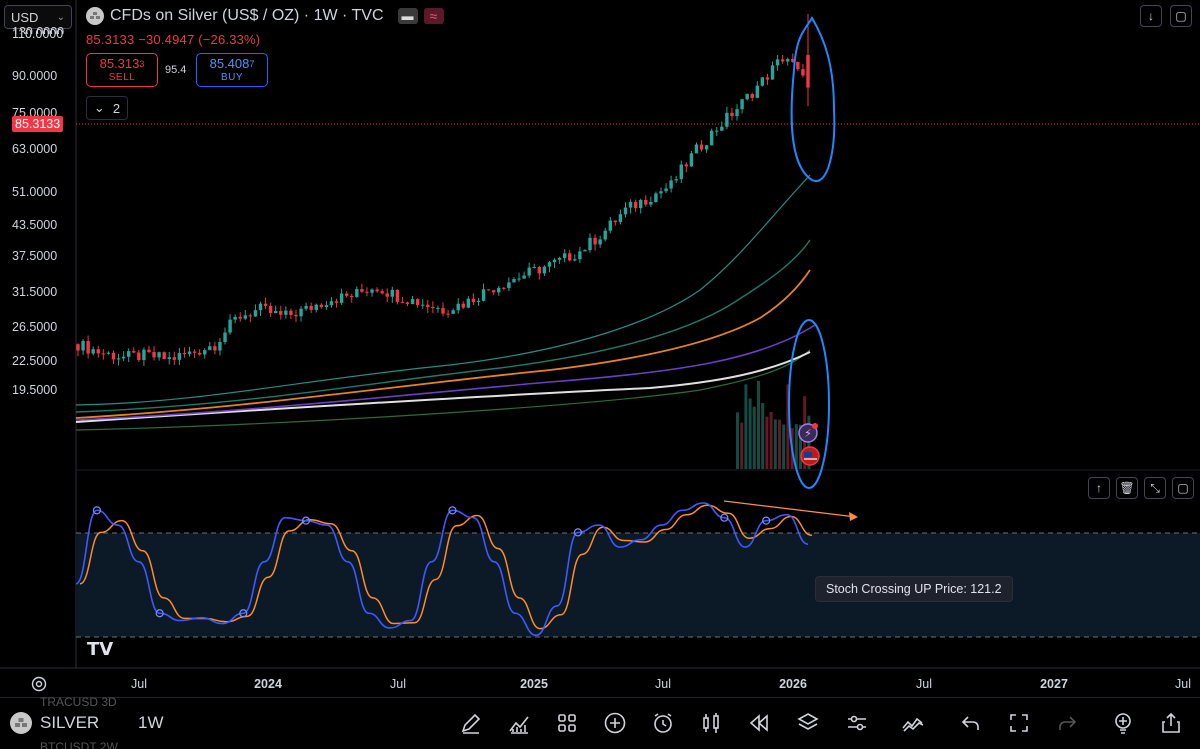  What do you see at coordinates (265, 16) in the screenshot?
I see `symbol-title: CFDs on Silver (US$ / OZ) · 1W · TVC ▬ ≈` at bounding box center [265, 16].